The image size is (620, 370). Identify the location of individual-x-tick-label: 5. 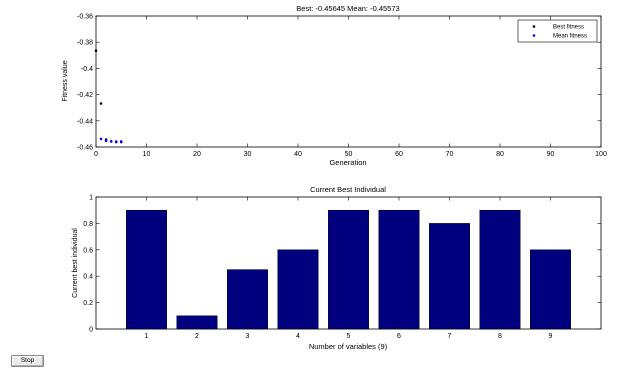
(349, 336).